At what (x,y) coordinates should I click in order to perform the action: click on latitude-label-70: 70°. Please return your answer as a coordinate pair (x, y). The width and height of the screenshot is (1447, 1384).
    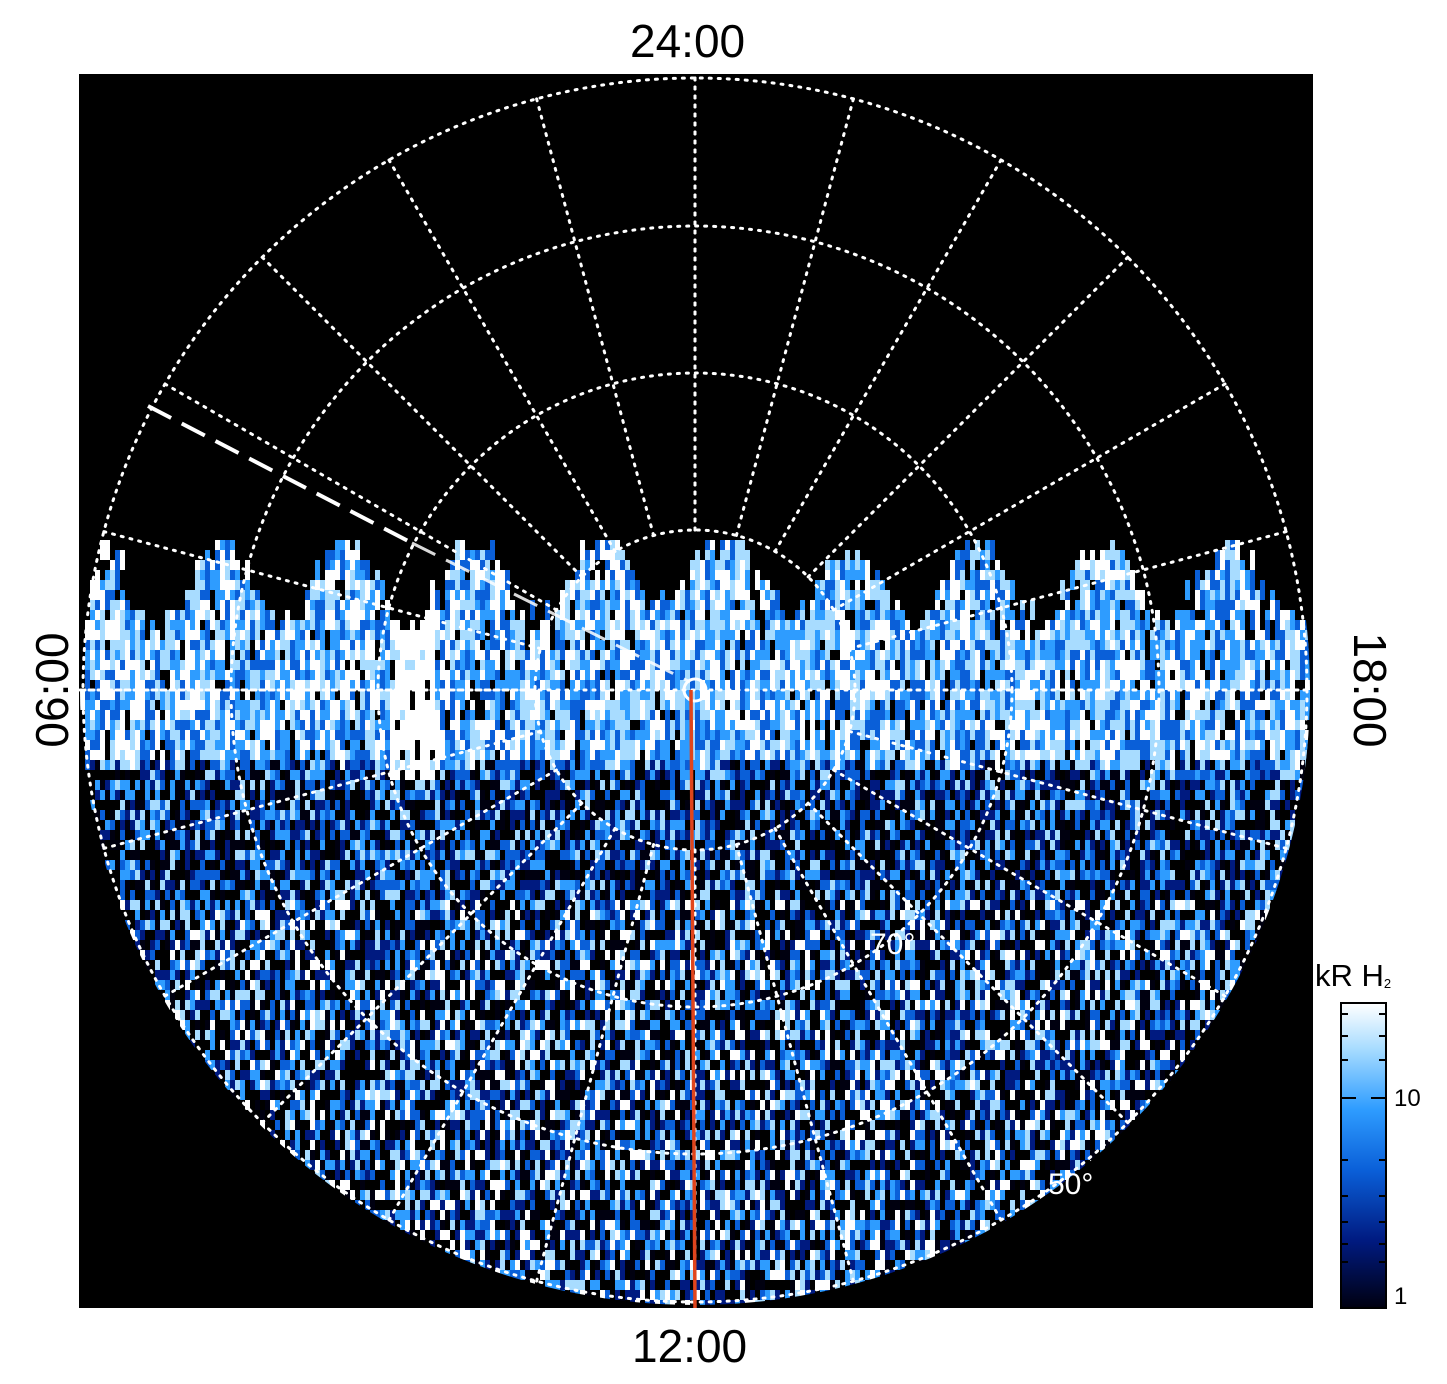
    Looking at the image, I should click on (893, 944).